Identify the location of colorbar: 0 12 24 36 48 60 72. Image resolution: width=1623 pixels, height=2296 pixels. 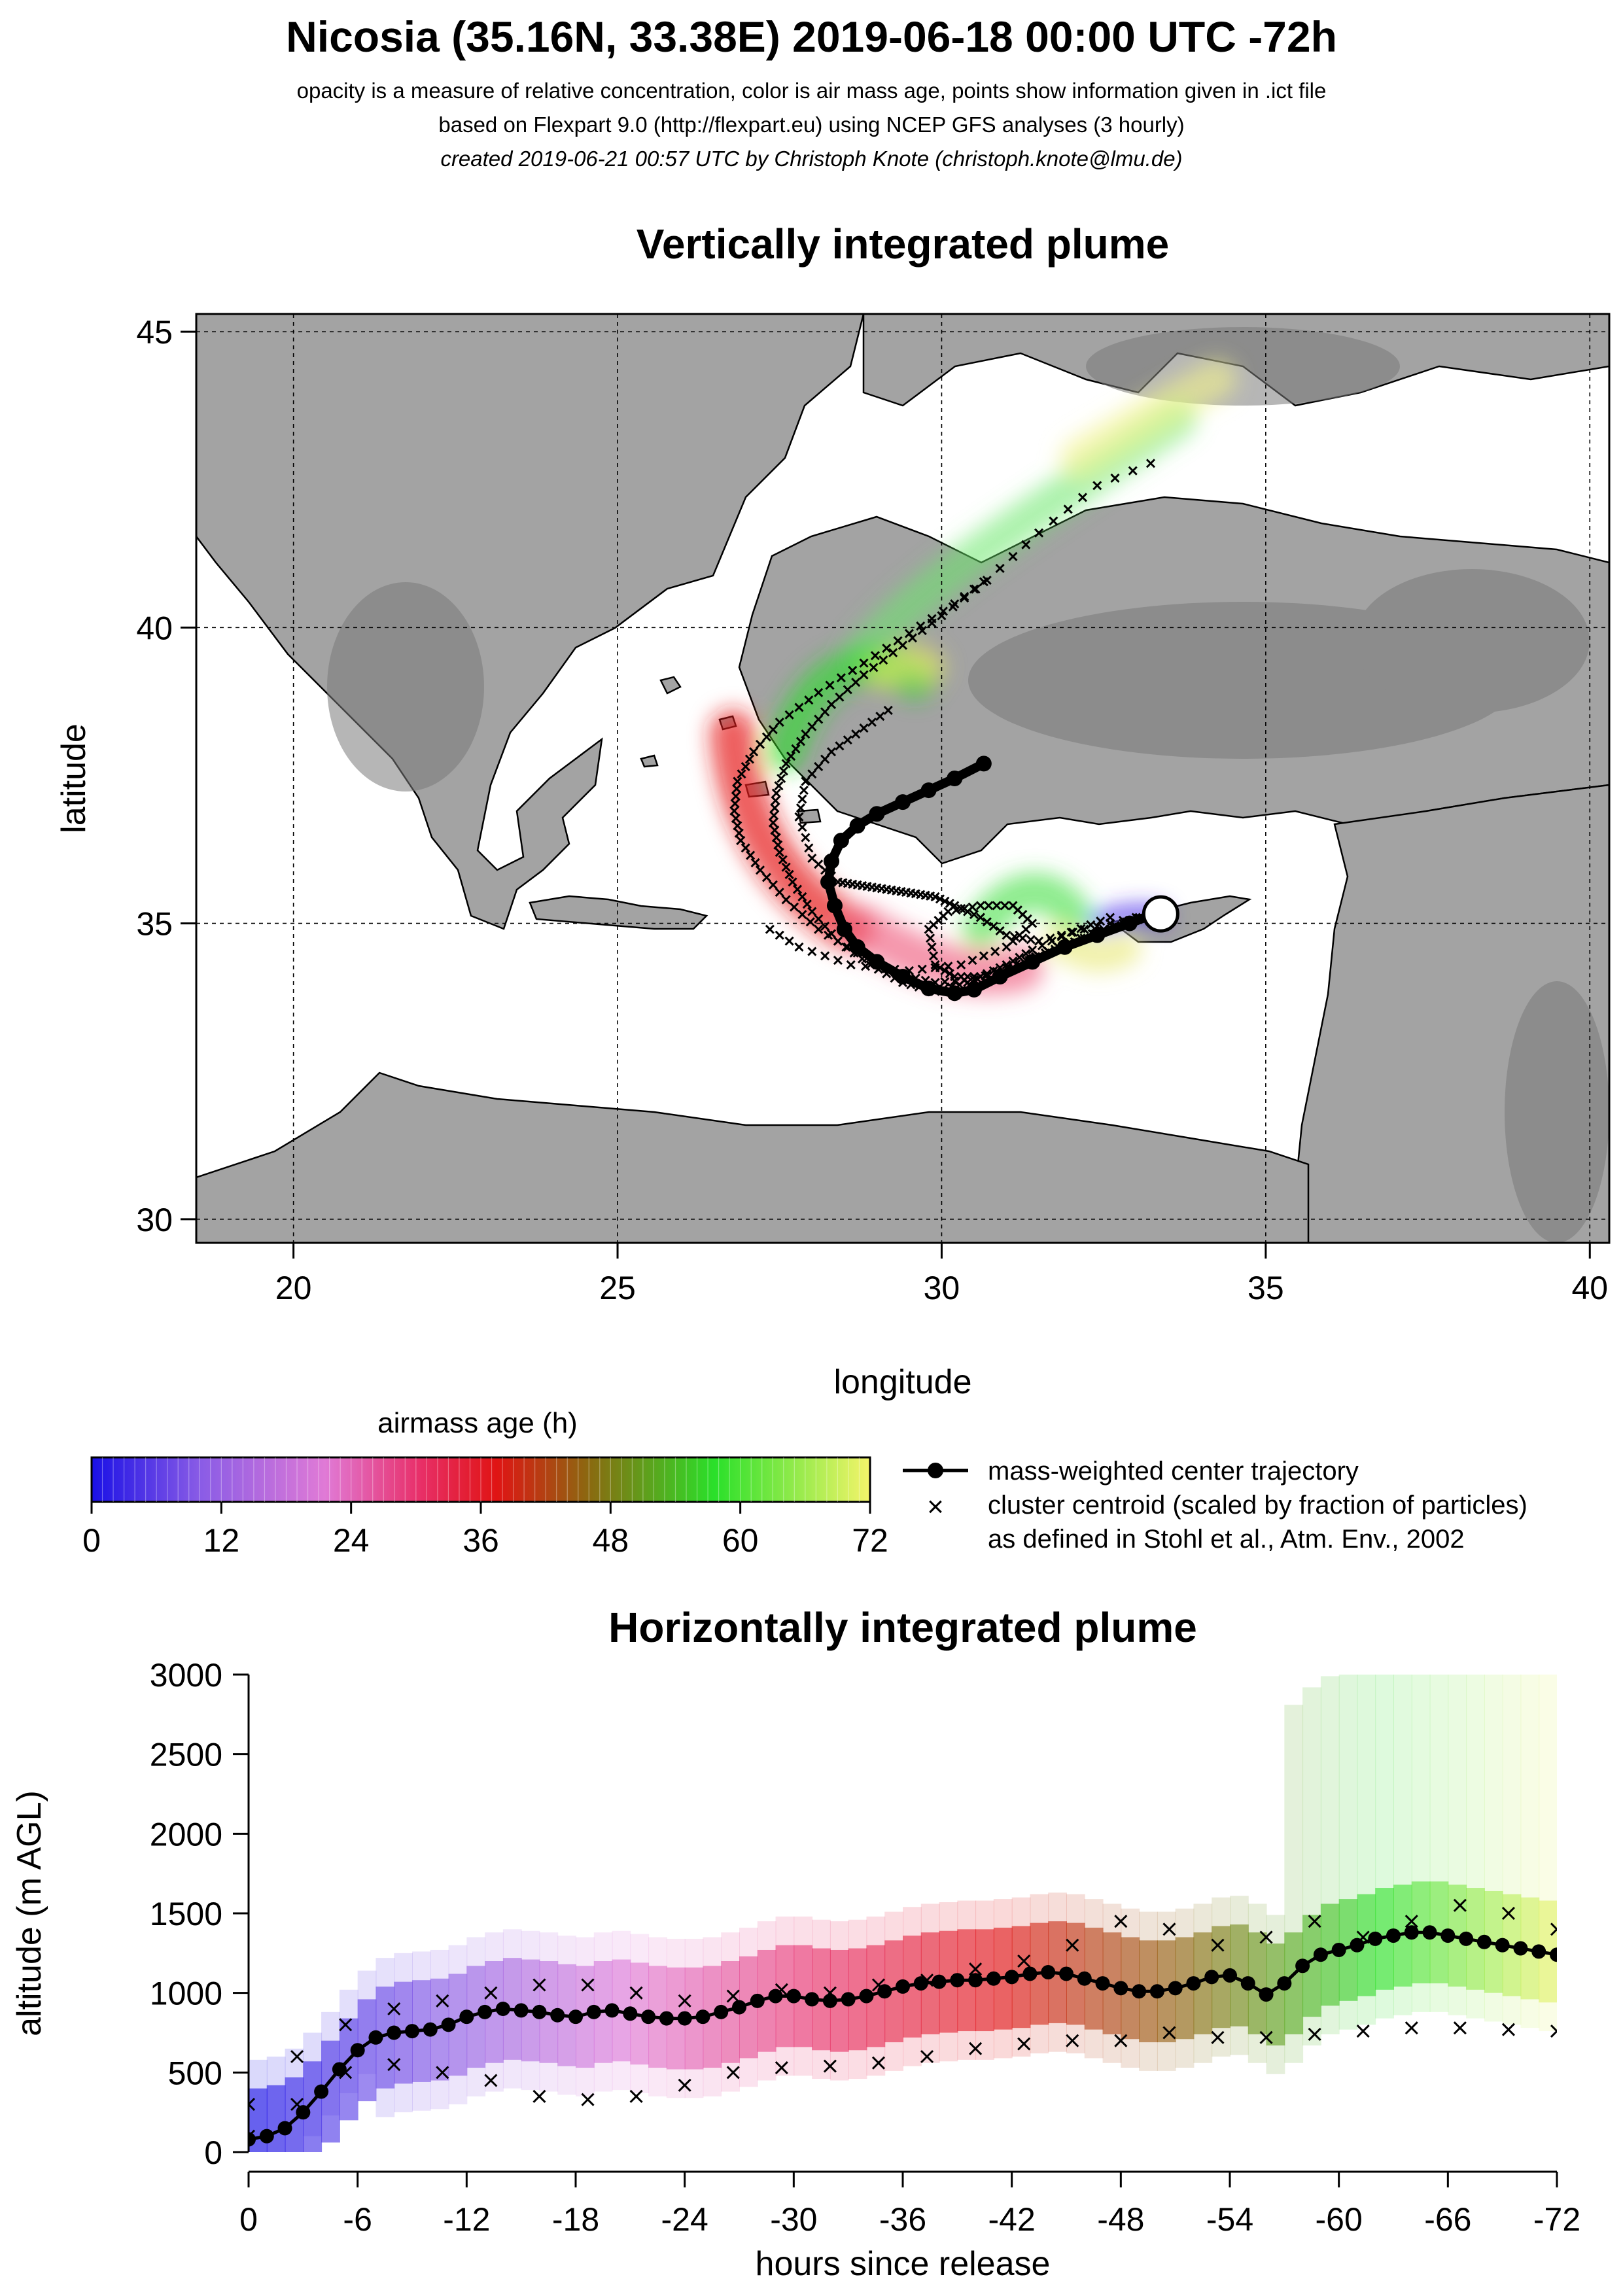
(485, 1507).